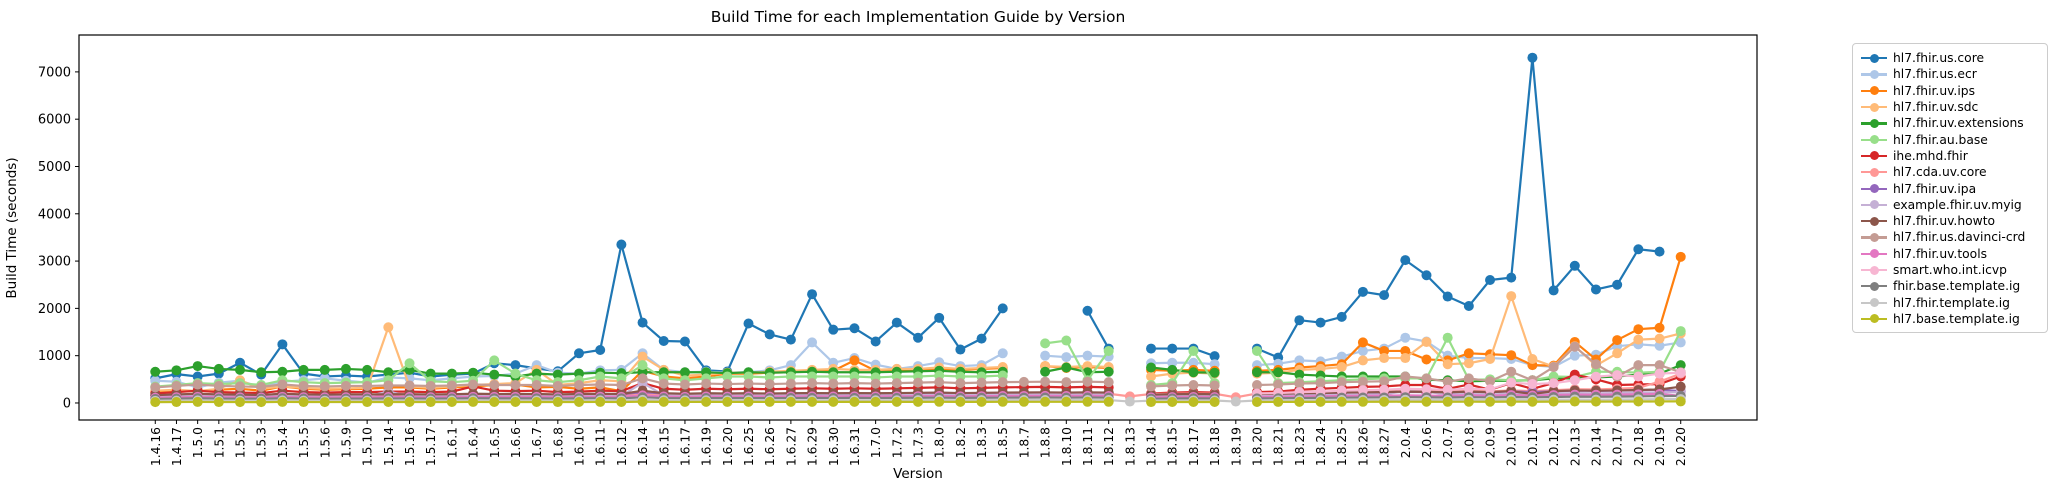 The width and height of the screenshot is (2060, 500). I want to click on x-tick-label: 1.6.30, so click(834, 446).